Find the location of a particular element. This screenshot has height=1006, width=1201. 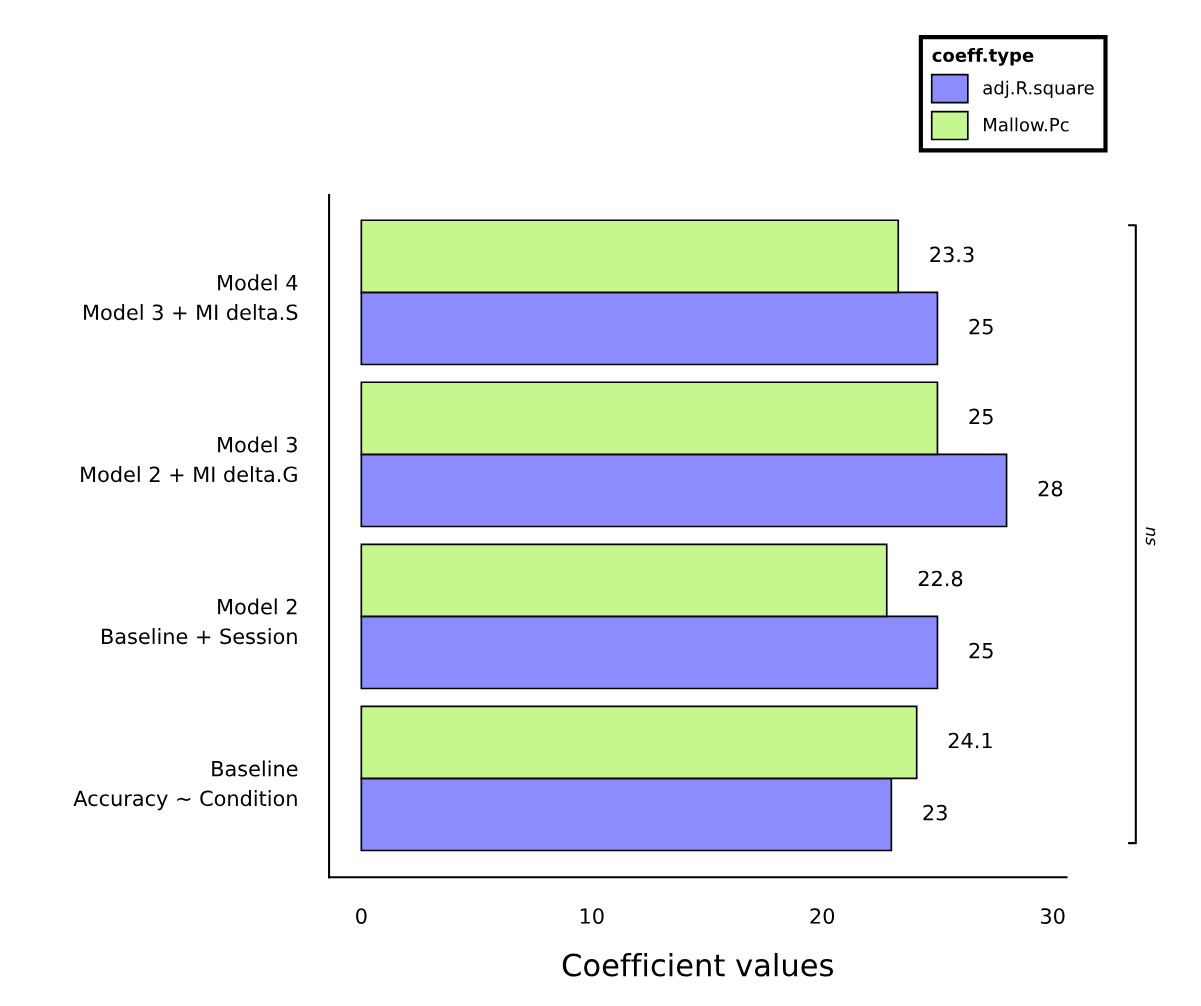

y-tick-label: Model 4 Model 3 + MI delta.S is located at coordinates (191, 297).